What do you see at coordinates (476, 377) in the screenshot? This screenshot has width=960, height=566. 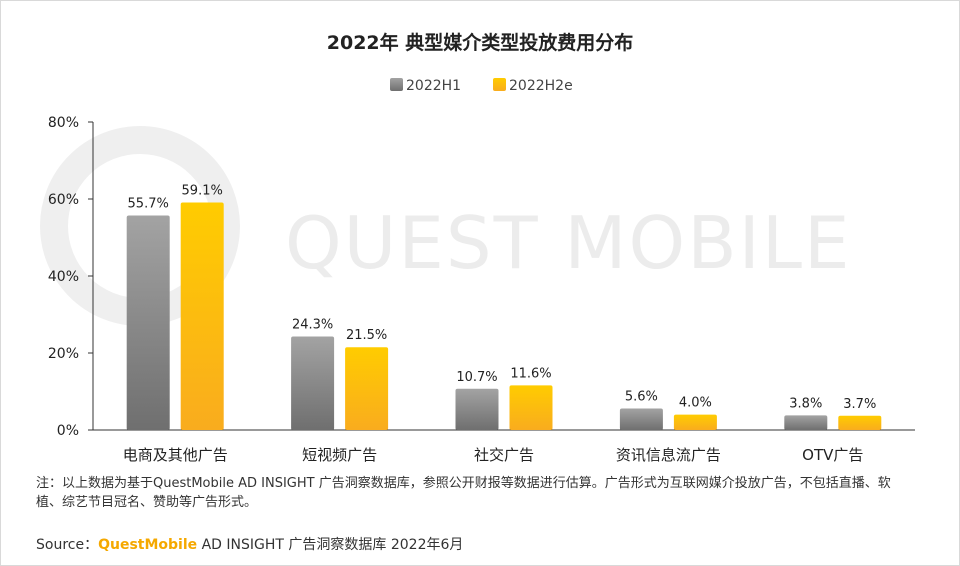 I see `data-label: 10.7%` at bounding box center [476, 377].